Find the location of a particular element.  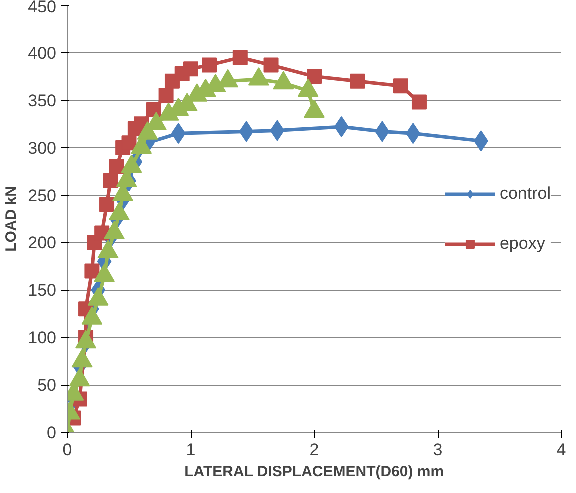

legend-label: epoxy is located at coordinates (523, 244).